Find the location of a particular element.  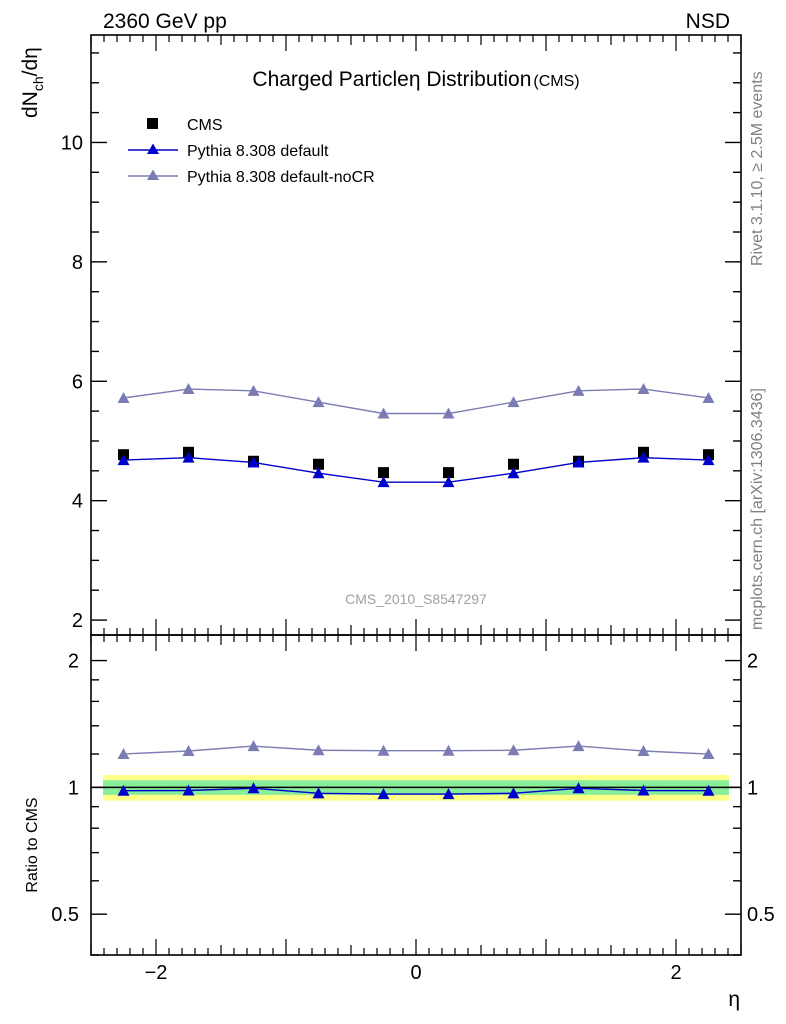

lower-y-tick-label-left: 2 is located at coordinates (73, 662).